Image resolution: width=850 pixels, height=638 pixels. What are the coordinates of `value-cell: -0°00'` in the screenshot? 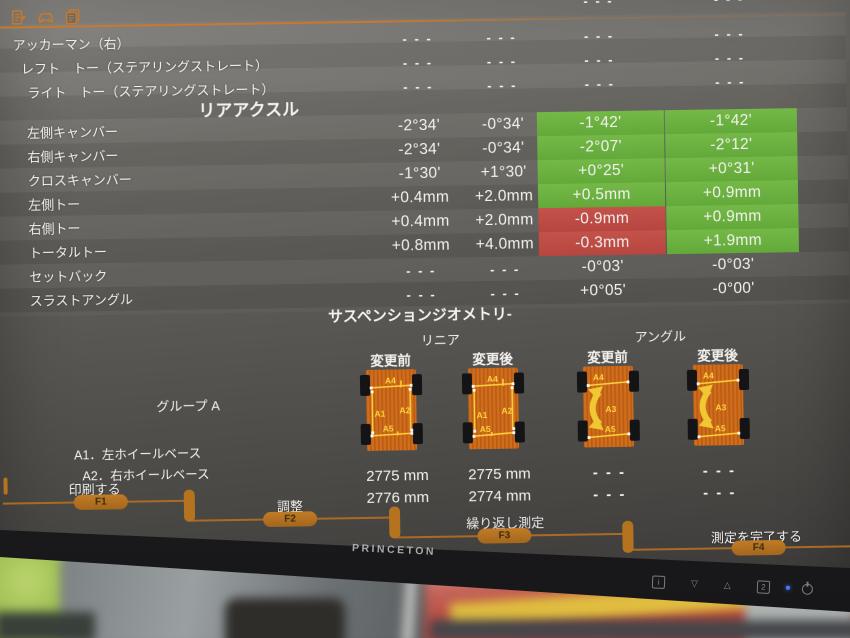 It's located at (733, 288).